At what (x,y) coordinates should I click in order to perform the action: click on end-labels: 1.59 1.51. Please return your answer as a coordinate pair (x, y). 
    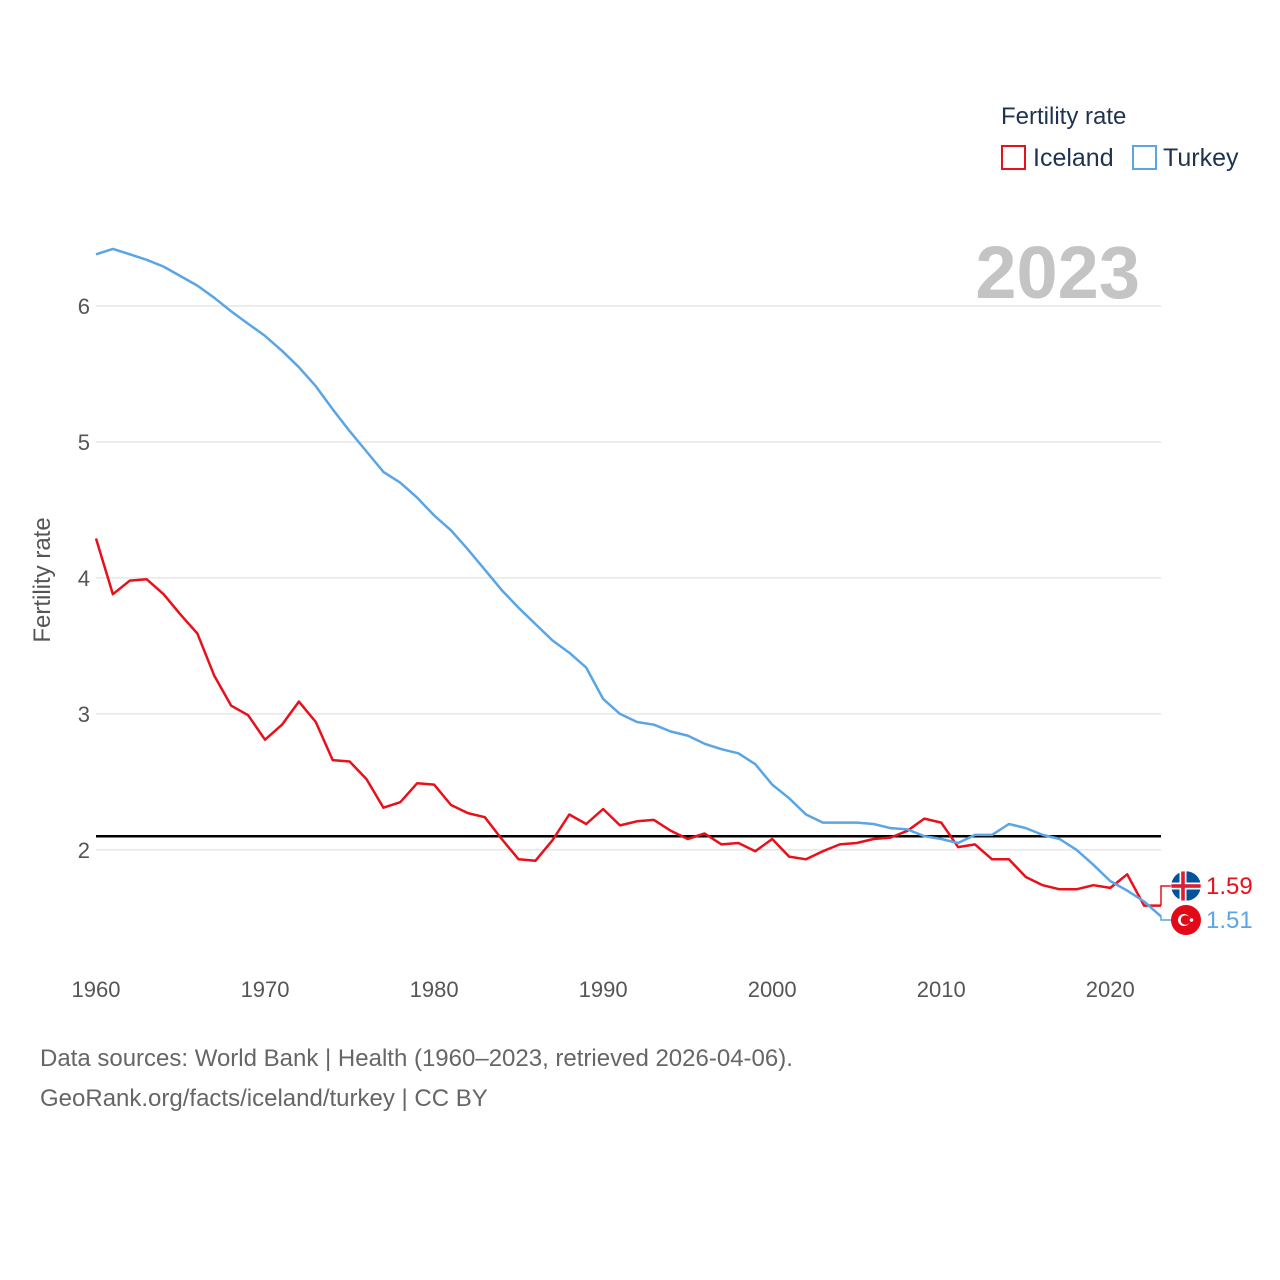
    Looking at the image, I should click on (1206, 902).